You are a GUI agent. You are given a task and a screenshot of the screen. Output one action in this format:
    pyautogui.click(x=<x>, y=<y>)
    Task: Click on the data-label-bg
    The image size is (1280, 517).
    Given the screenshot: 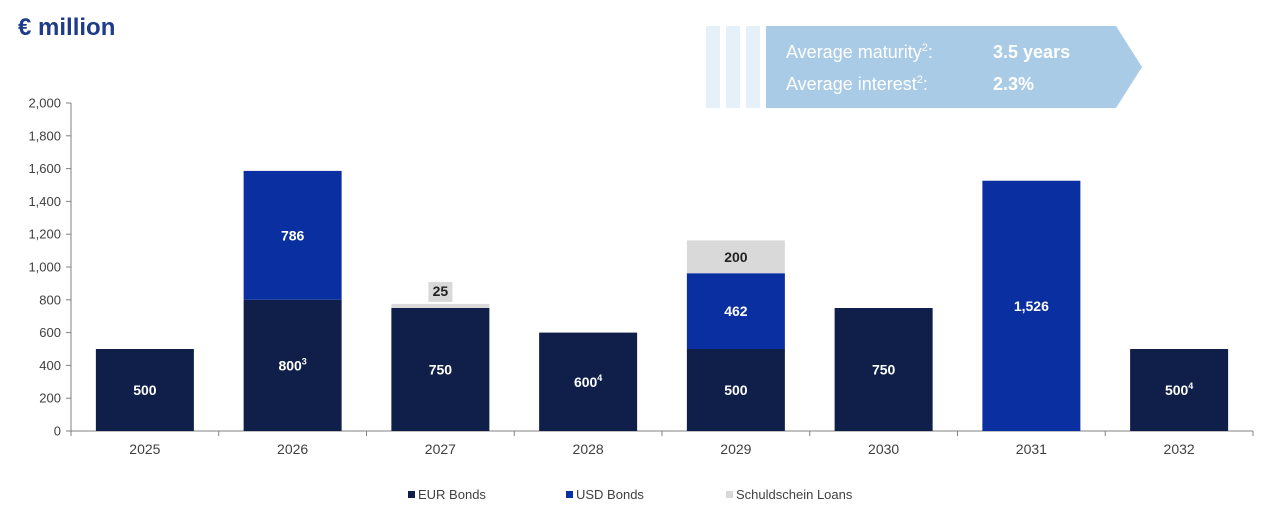 What is the action you would take?
    pyautogui.click(x=440, y=291)
    